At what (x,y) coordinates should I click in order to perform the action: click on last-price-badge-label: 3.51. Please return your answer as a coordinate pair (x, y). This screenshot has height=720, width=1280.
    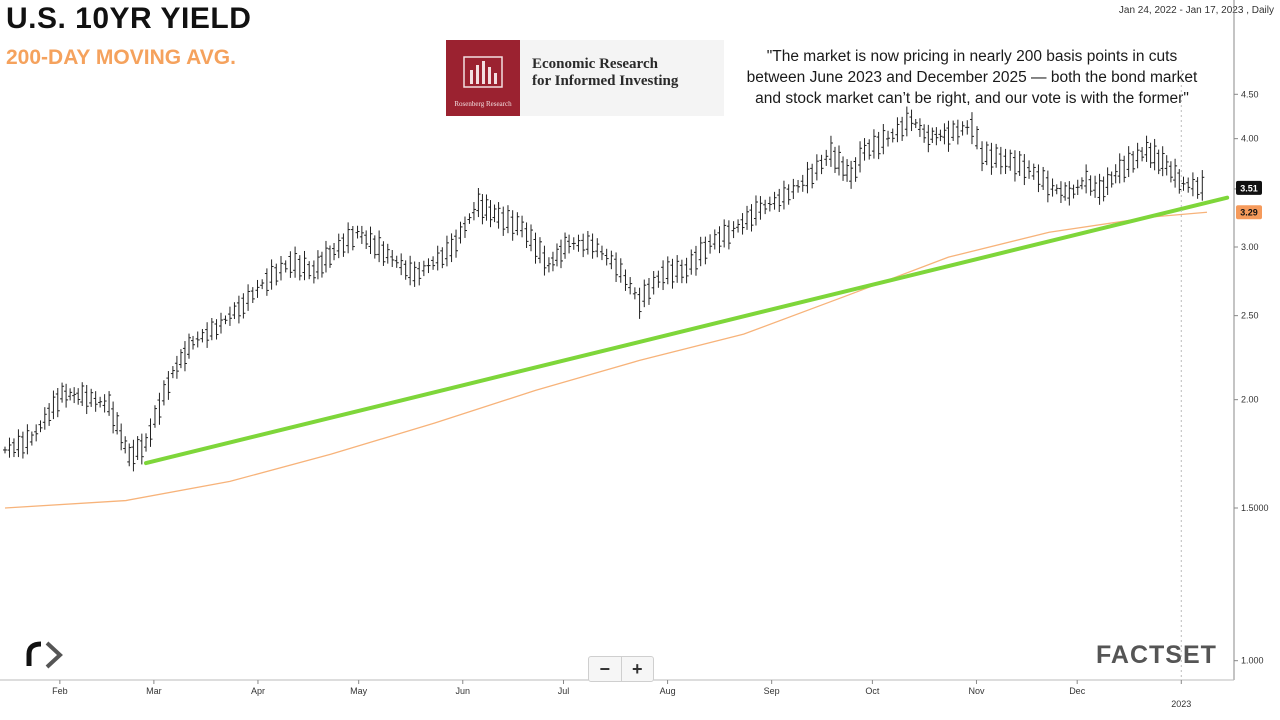
    Looking at the image, I should click on (1249, 188).